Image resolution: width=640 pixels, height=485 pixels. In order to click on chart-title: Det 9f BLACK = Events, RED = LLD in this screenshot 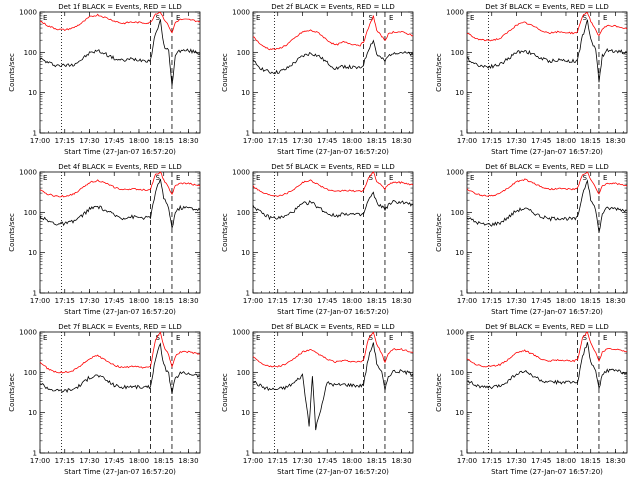, I will do `click(546, 327)`.